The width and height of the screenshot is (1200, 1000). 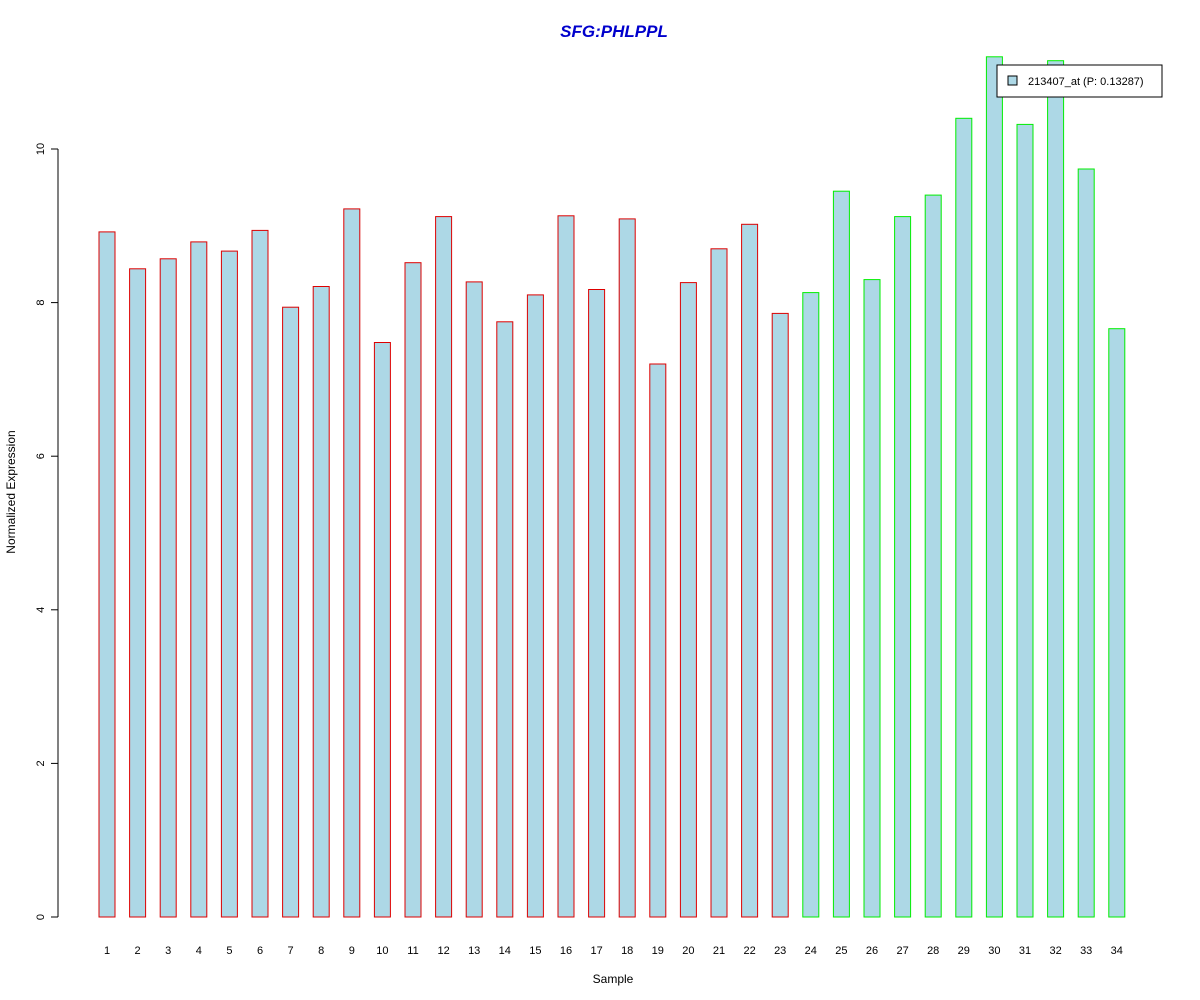 What do you see at coordinates (107, 951) in the screenshot?
I see `x-tick-label: 1` at bounding box center [107, 951].